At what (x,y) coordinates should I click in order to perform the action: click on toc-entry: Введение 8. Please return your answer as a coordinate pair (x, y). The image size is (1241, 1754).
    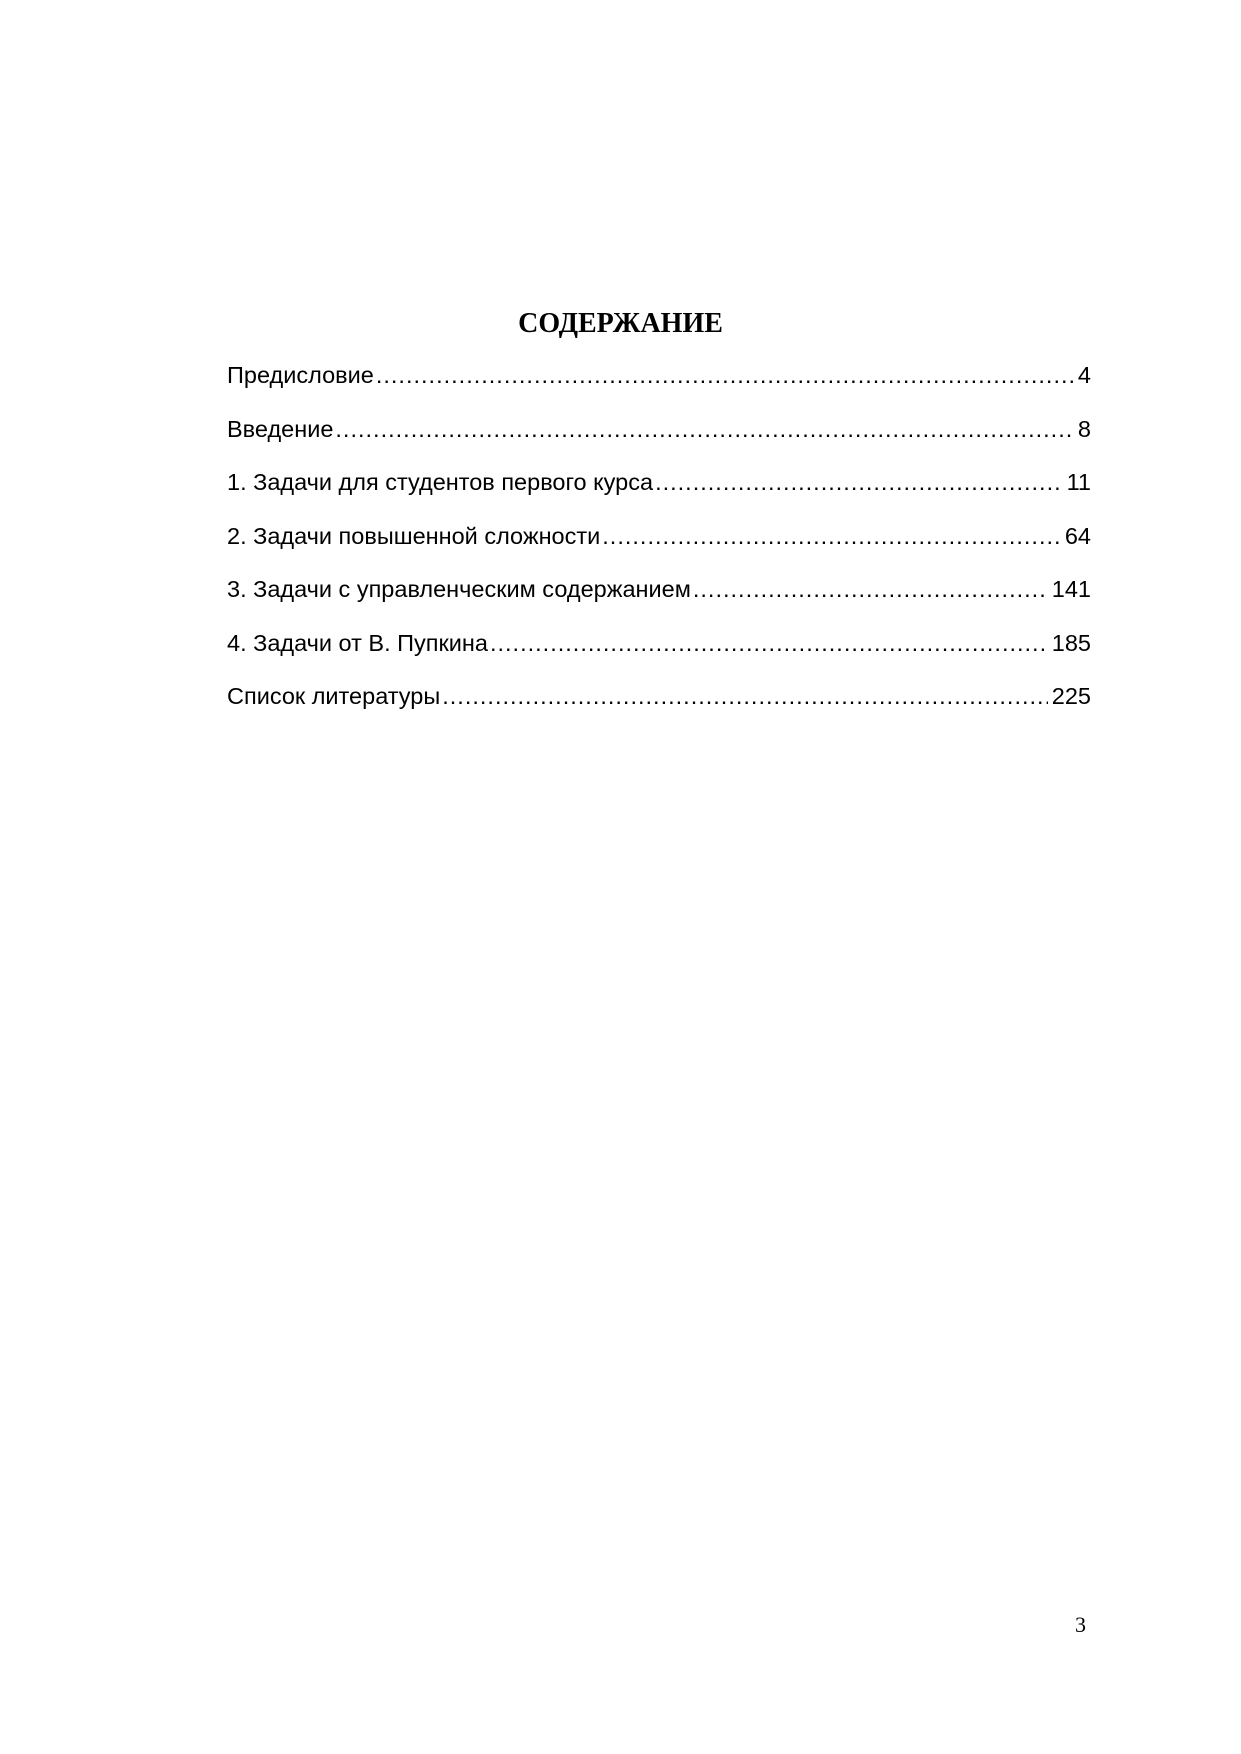
    Looking at the image, I should click on (659, 443).